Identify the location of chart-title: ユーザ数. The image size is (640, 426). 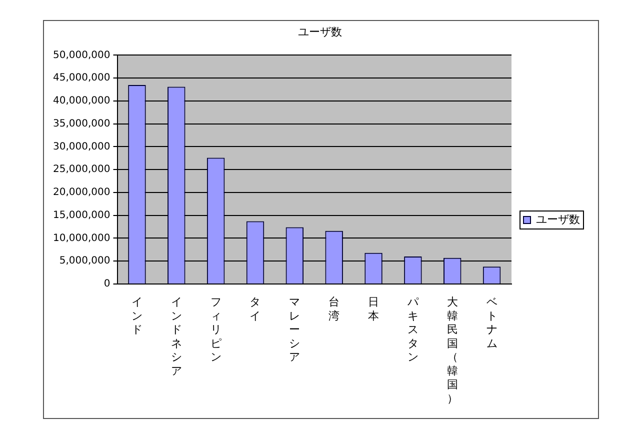
(320, 31).